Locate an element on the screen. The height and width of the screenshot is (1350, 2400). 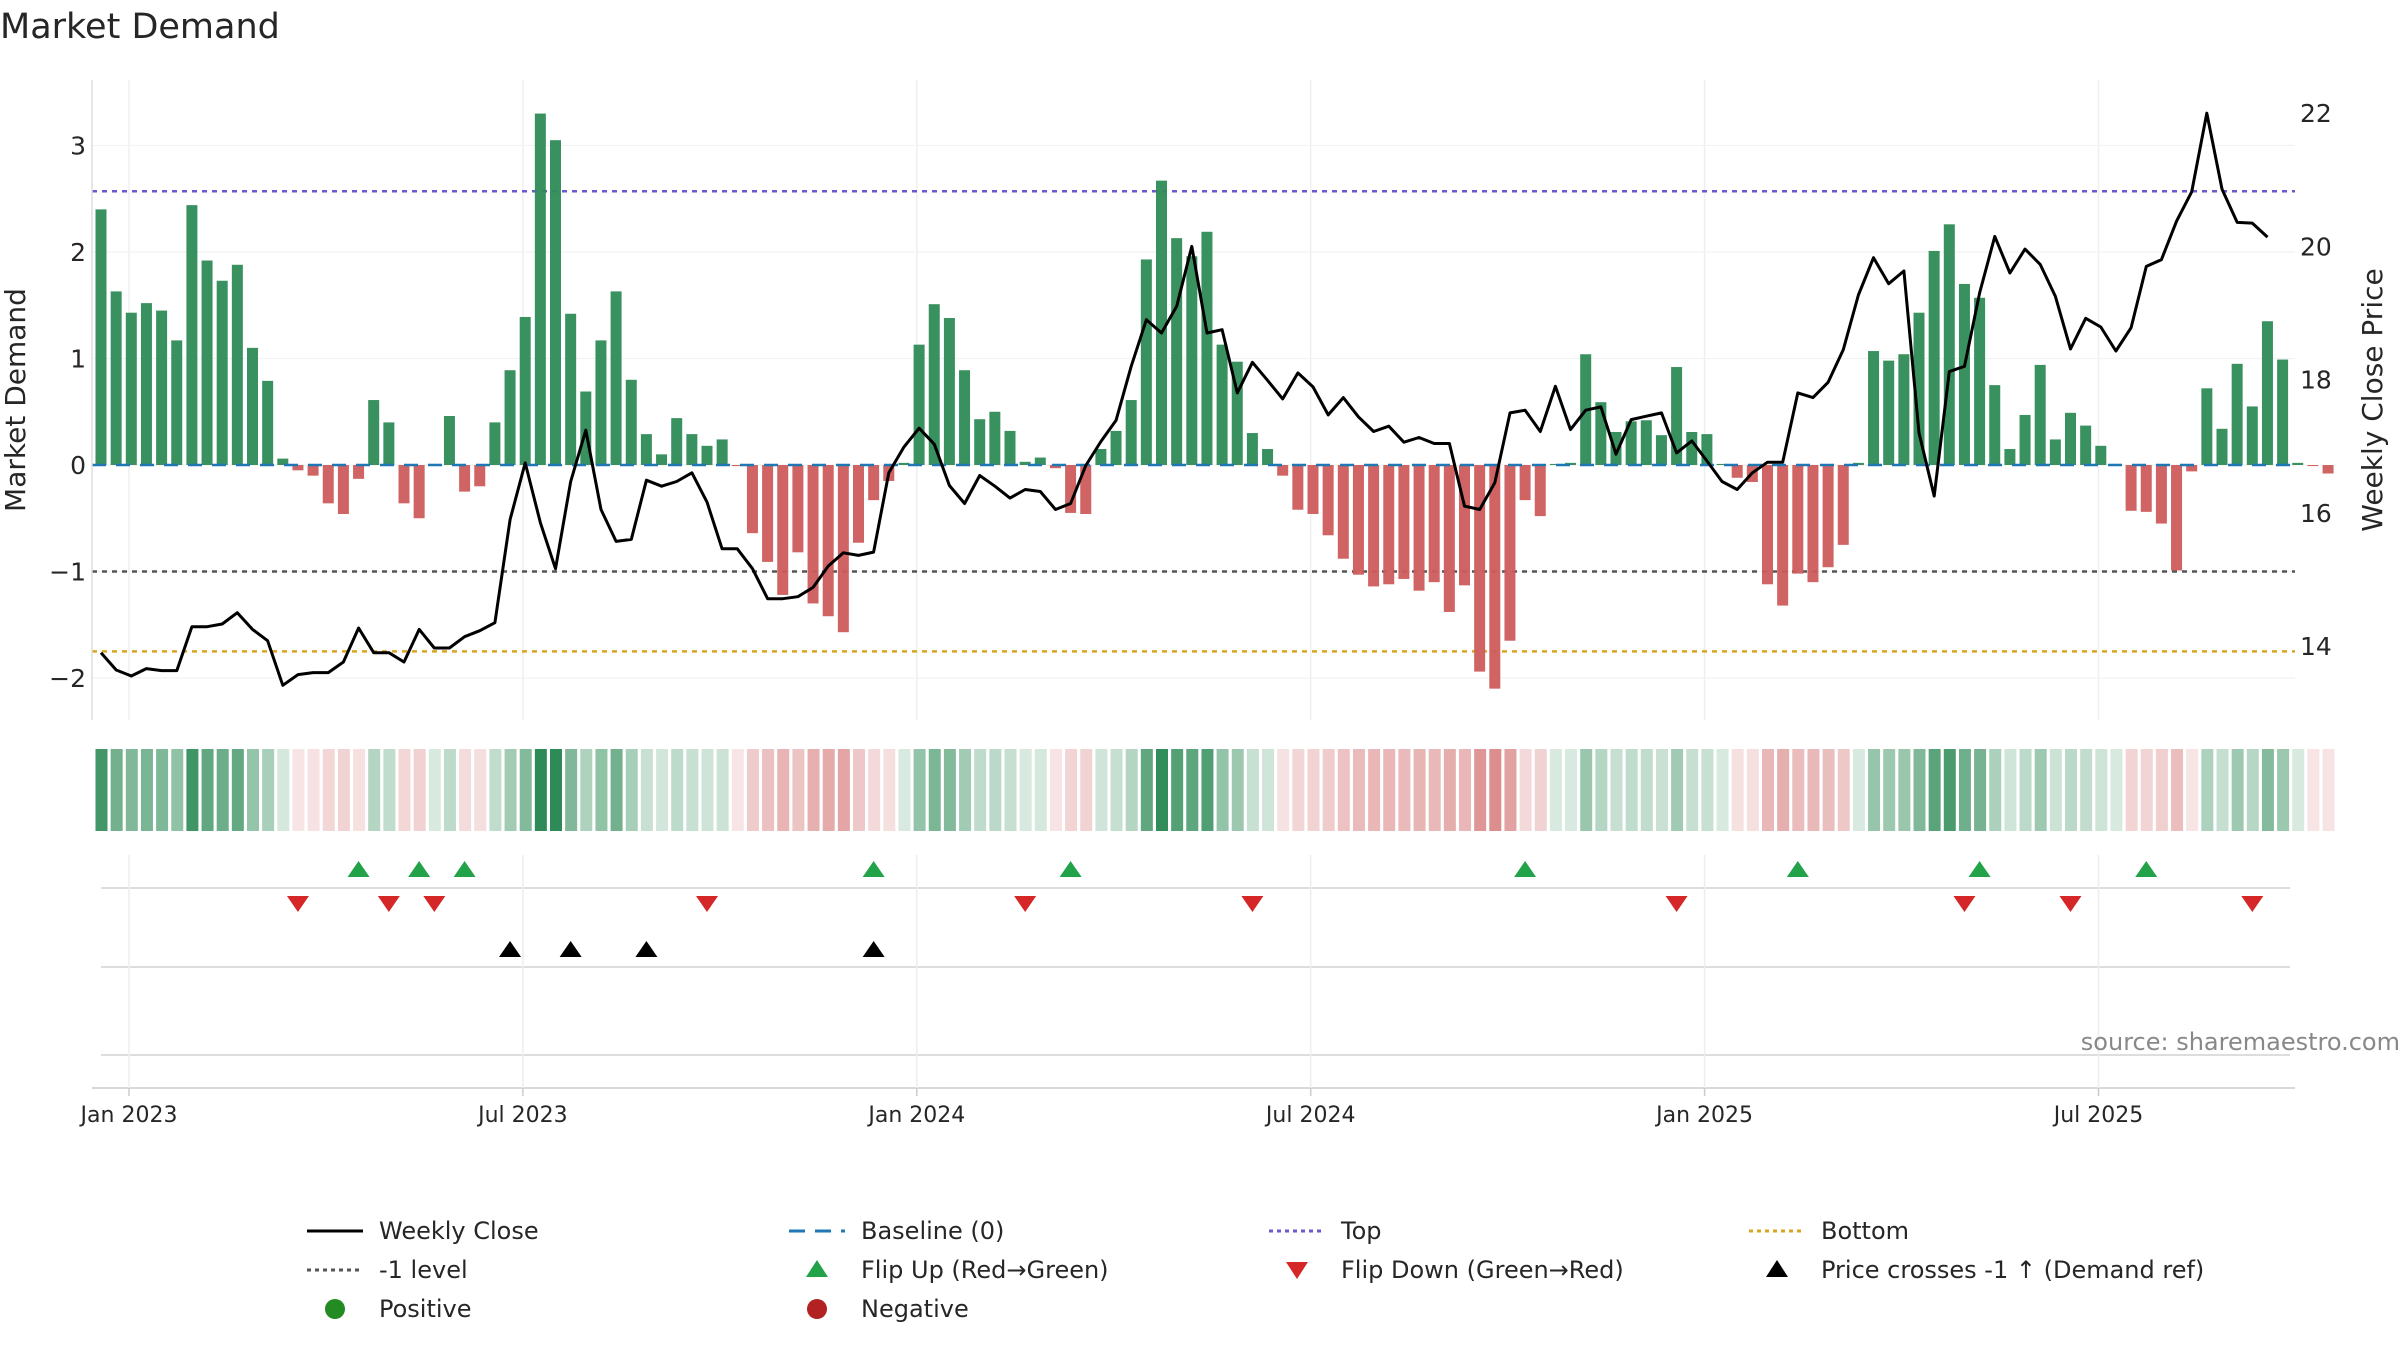
top-swatch-icon is located at coordinates (1297, 1231).